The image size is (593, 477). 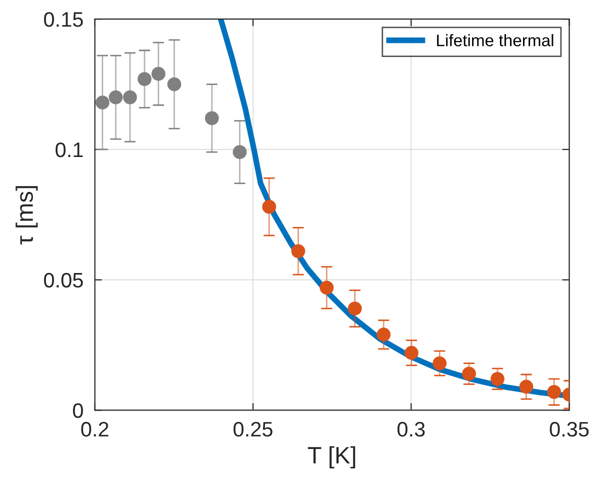 What do you see at coordinates (253, 429) in the screenshot?
I see `x-tick-label: 0.25` at bounding box center [253, 429].